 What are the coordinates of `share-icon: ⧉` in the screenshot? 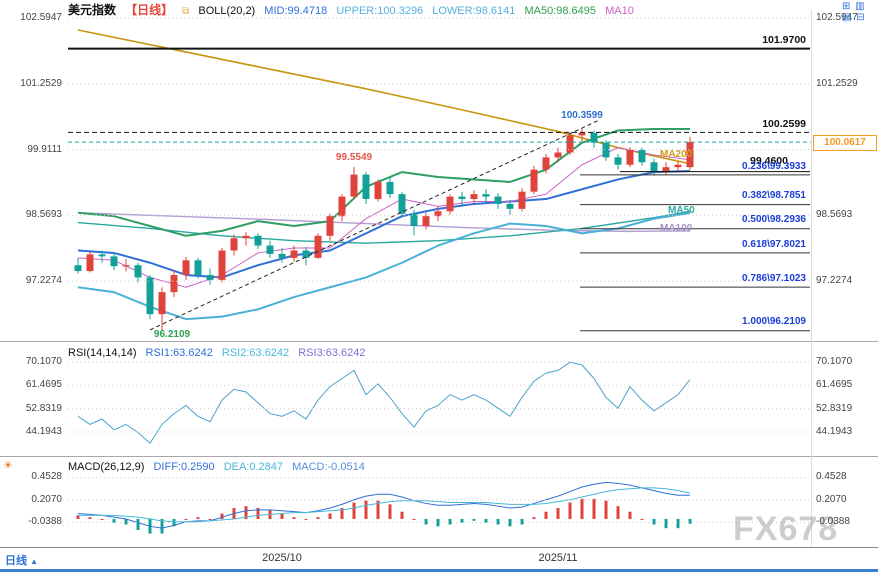 It's located at (186, 11).